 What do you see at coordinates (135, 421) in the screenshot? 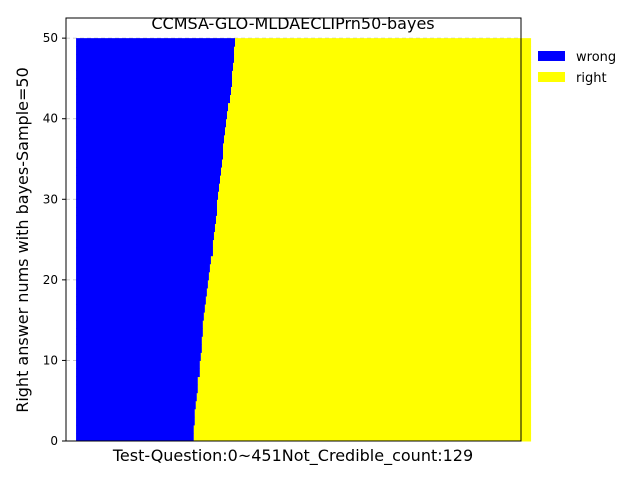
I see `bar-wrong-y2` at bounding box center [135, 421].